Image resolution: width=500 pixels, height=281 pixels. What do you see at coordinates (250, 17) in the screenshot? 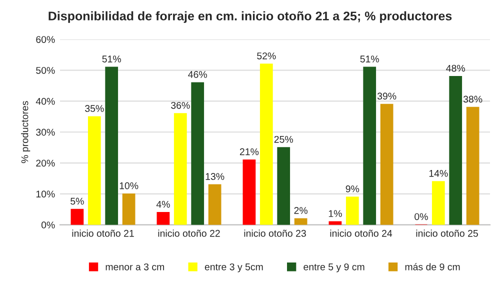
I see `chart-title: Disponibilidad de forraje en cm. inicio otoño 21 a 25; % productores` at bounding box center [250, 17].